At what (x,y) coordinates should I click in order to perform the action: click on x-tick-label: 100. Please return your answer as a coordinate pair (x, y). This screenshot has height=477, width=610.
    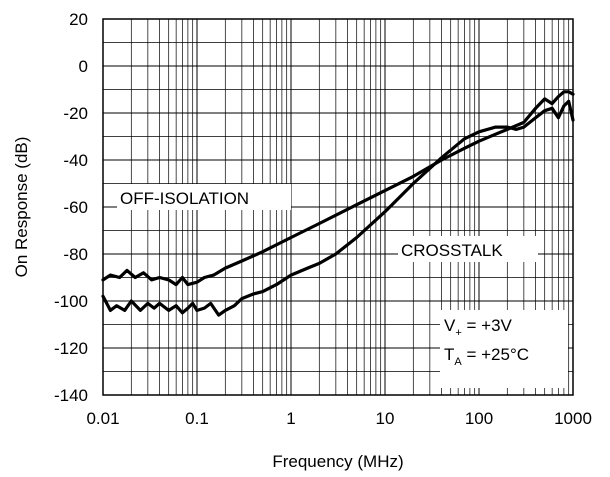
    Looking at the image, I should click on (479, 418).